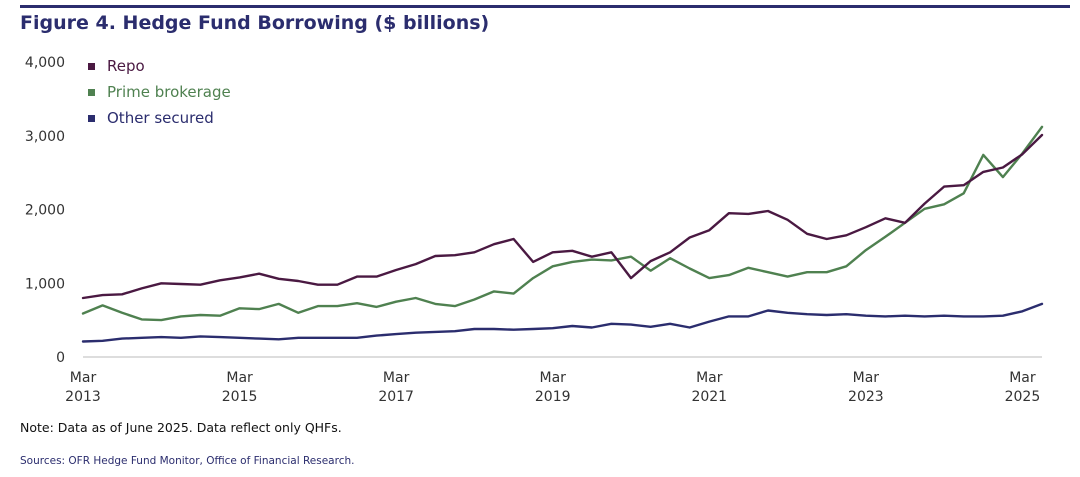  Describe the element at coordinates (553, 397) in the screenshot. I see `x-tick-label-year: 2019` at that location.